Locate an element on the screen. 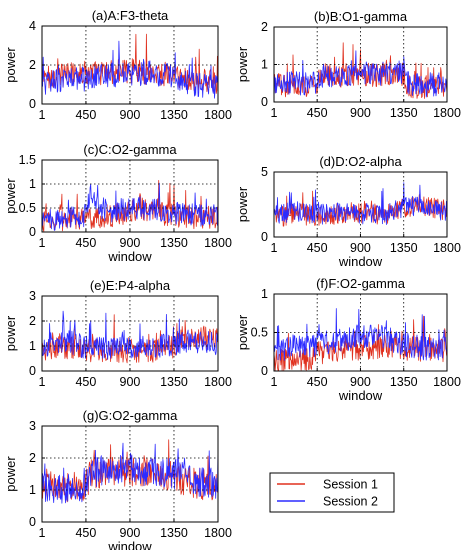 Image resolution: width=463 pixels, height=550 pixels. chart-panel-1: 1 450 900 1350 1800 0 2 4 (a)A:F3-theta power is located at coordinates (117, 65).